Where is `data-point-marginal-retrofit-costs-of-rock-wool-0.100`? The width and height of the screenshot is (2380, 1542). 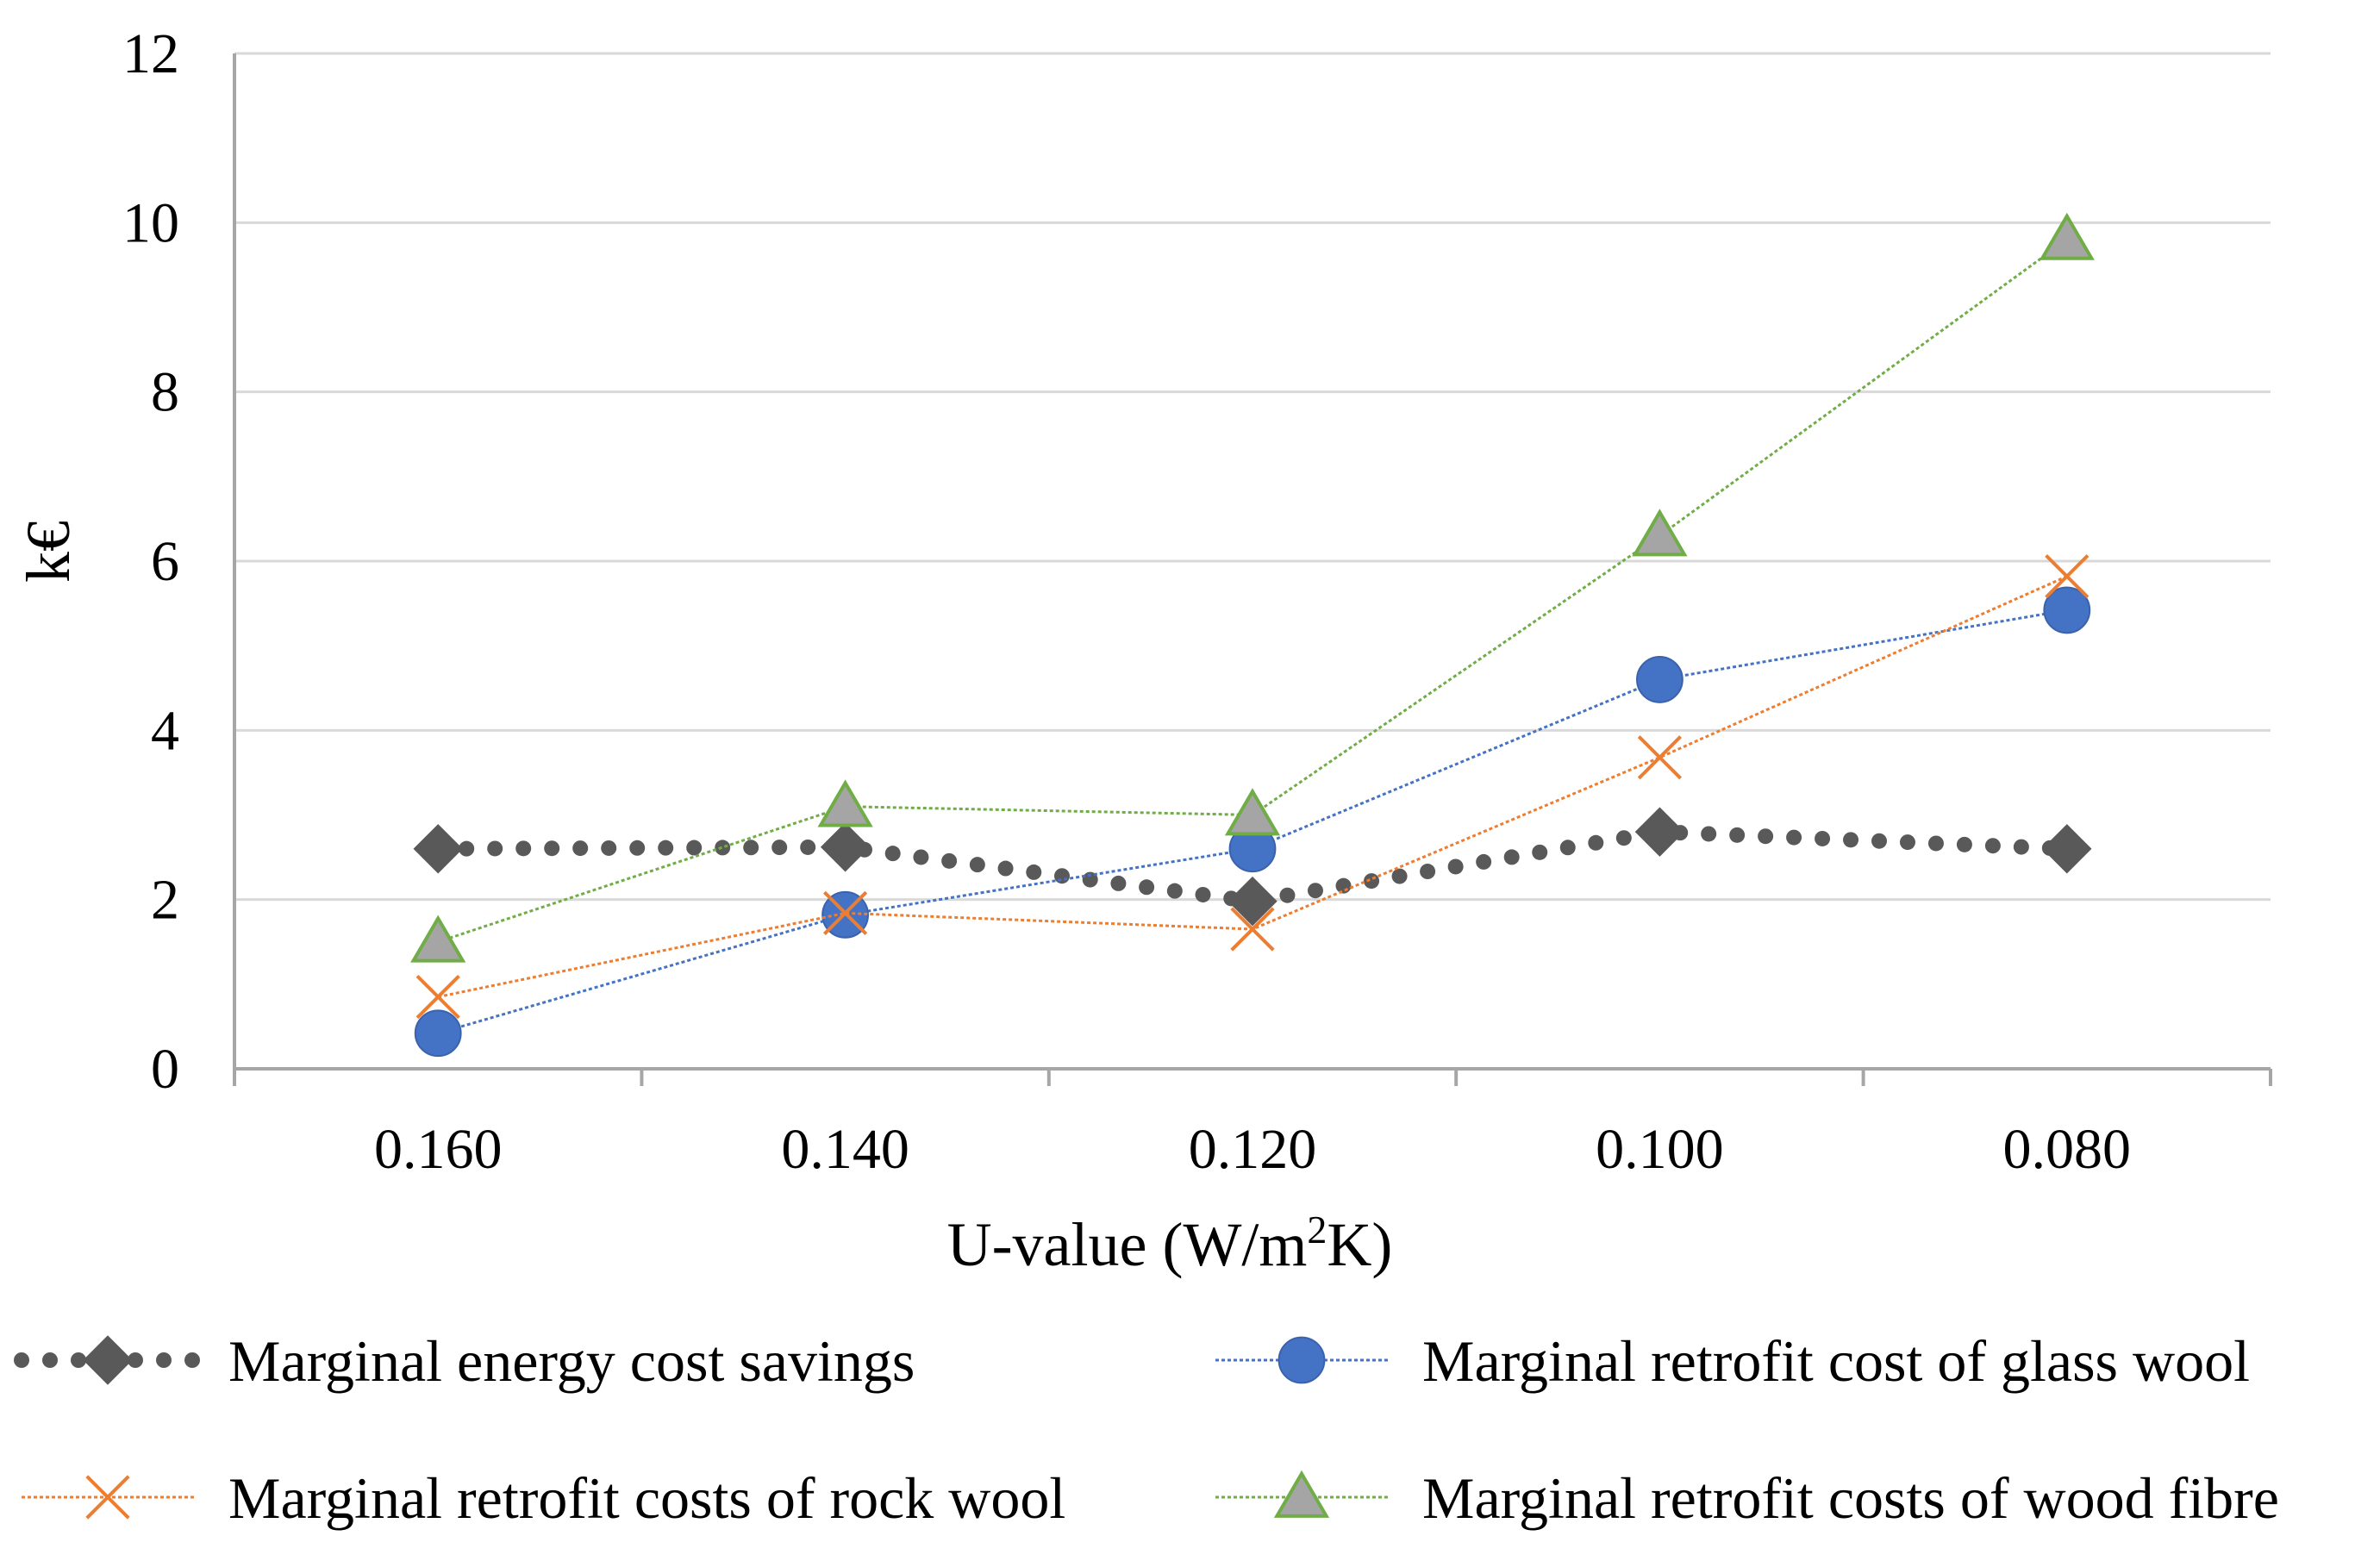
data-point-marginal-retrofit-costs-of-rock-wool-0.100 is located at coordinates (1660, 757).